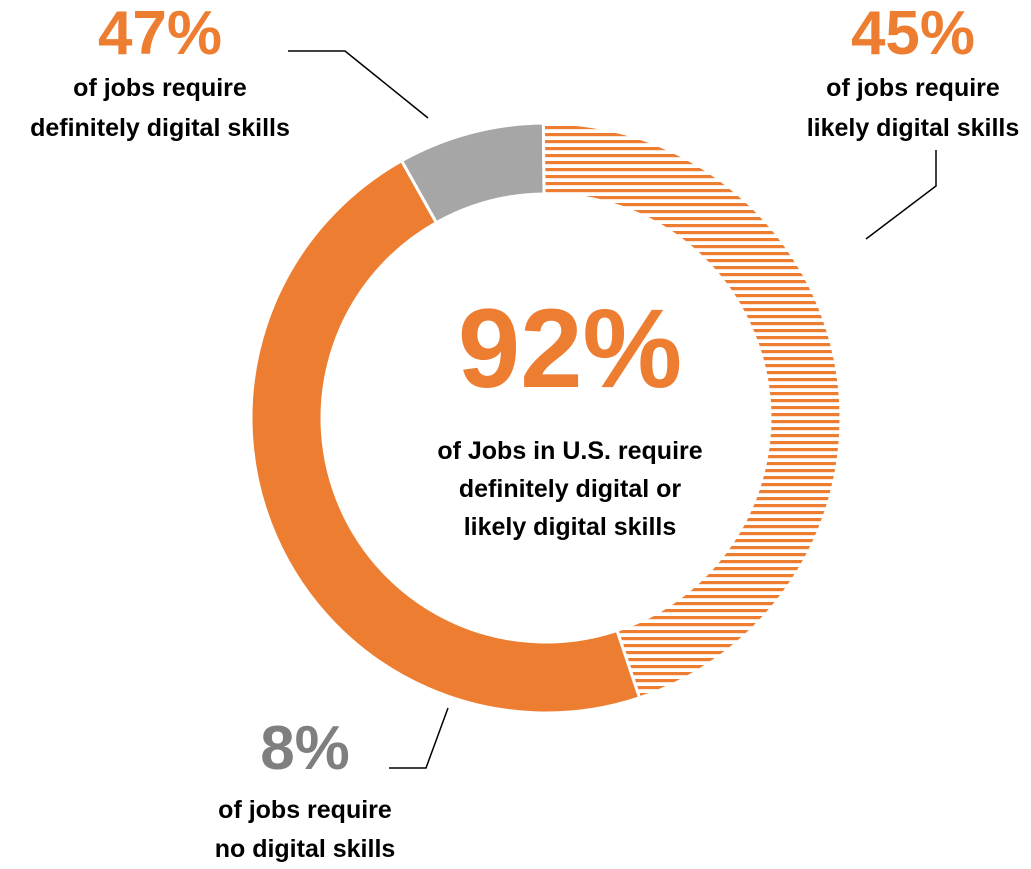  I want to click on caption-likely-digital-line-2: likely digital skills, so click(913, 128).